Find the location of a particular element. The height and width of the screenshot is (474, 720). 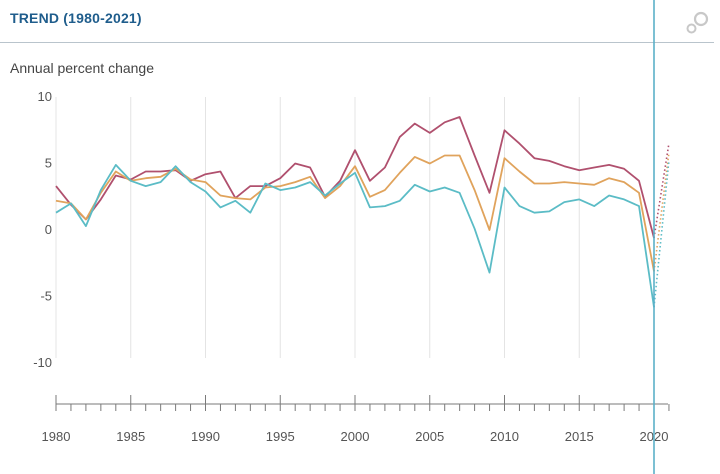

y-axis: 10 5 0 -5 -10 is located at coordinates (42, 229).